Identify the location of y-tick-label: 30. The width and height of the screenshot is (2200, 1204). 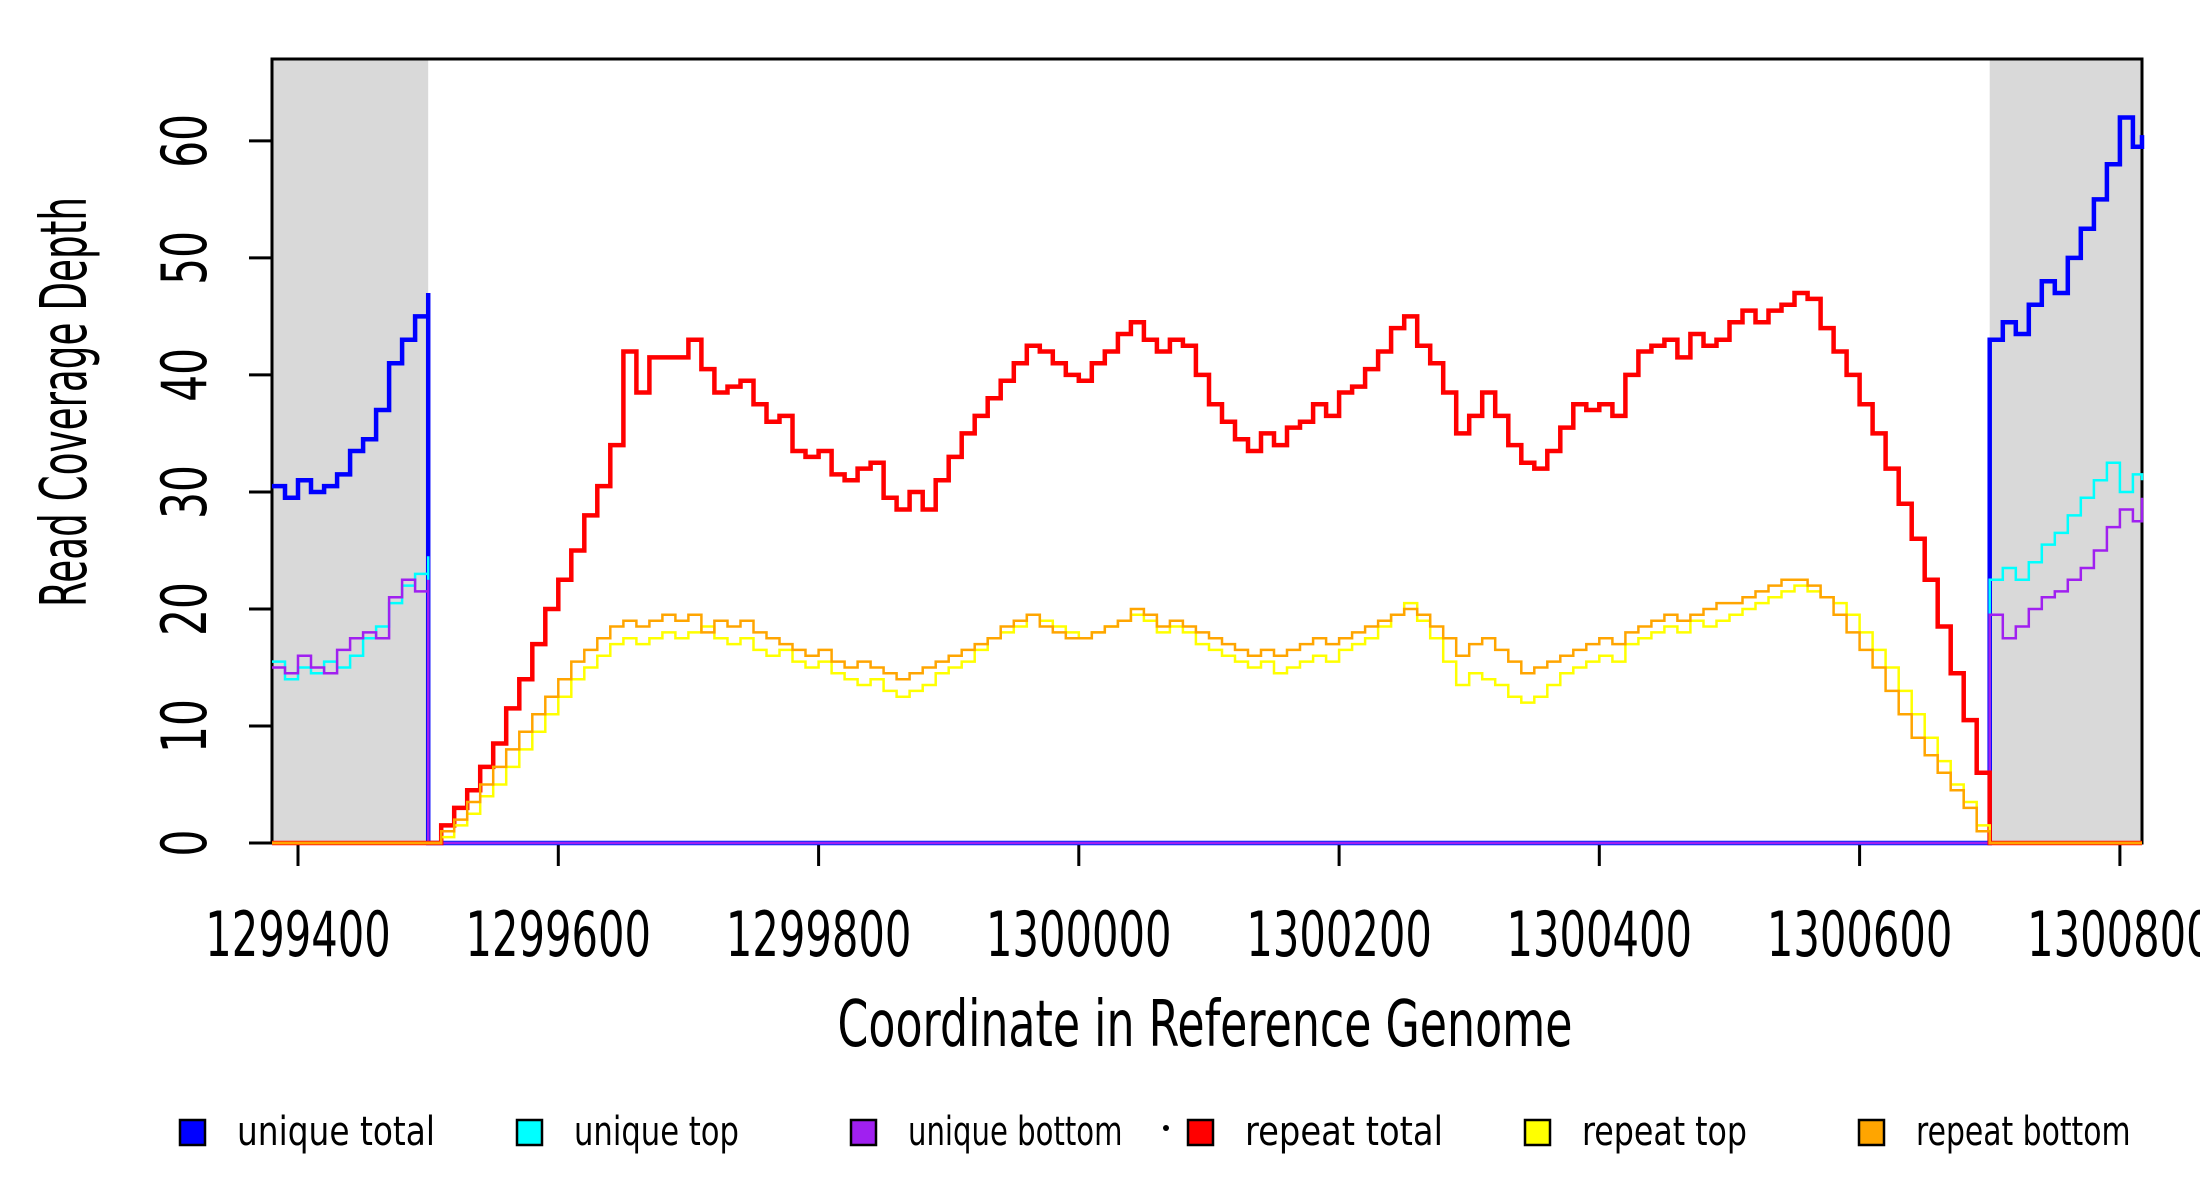
(184, 492).